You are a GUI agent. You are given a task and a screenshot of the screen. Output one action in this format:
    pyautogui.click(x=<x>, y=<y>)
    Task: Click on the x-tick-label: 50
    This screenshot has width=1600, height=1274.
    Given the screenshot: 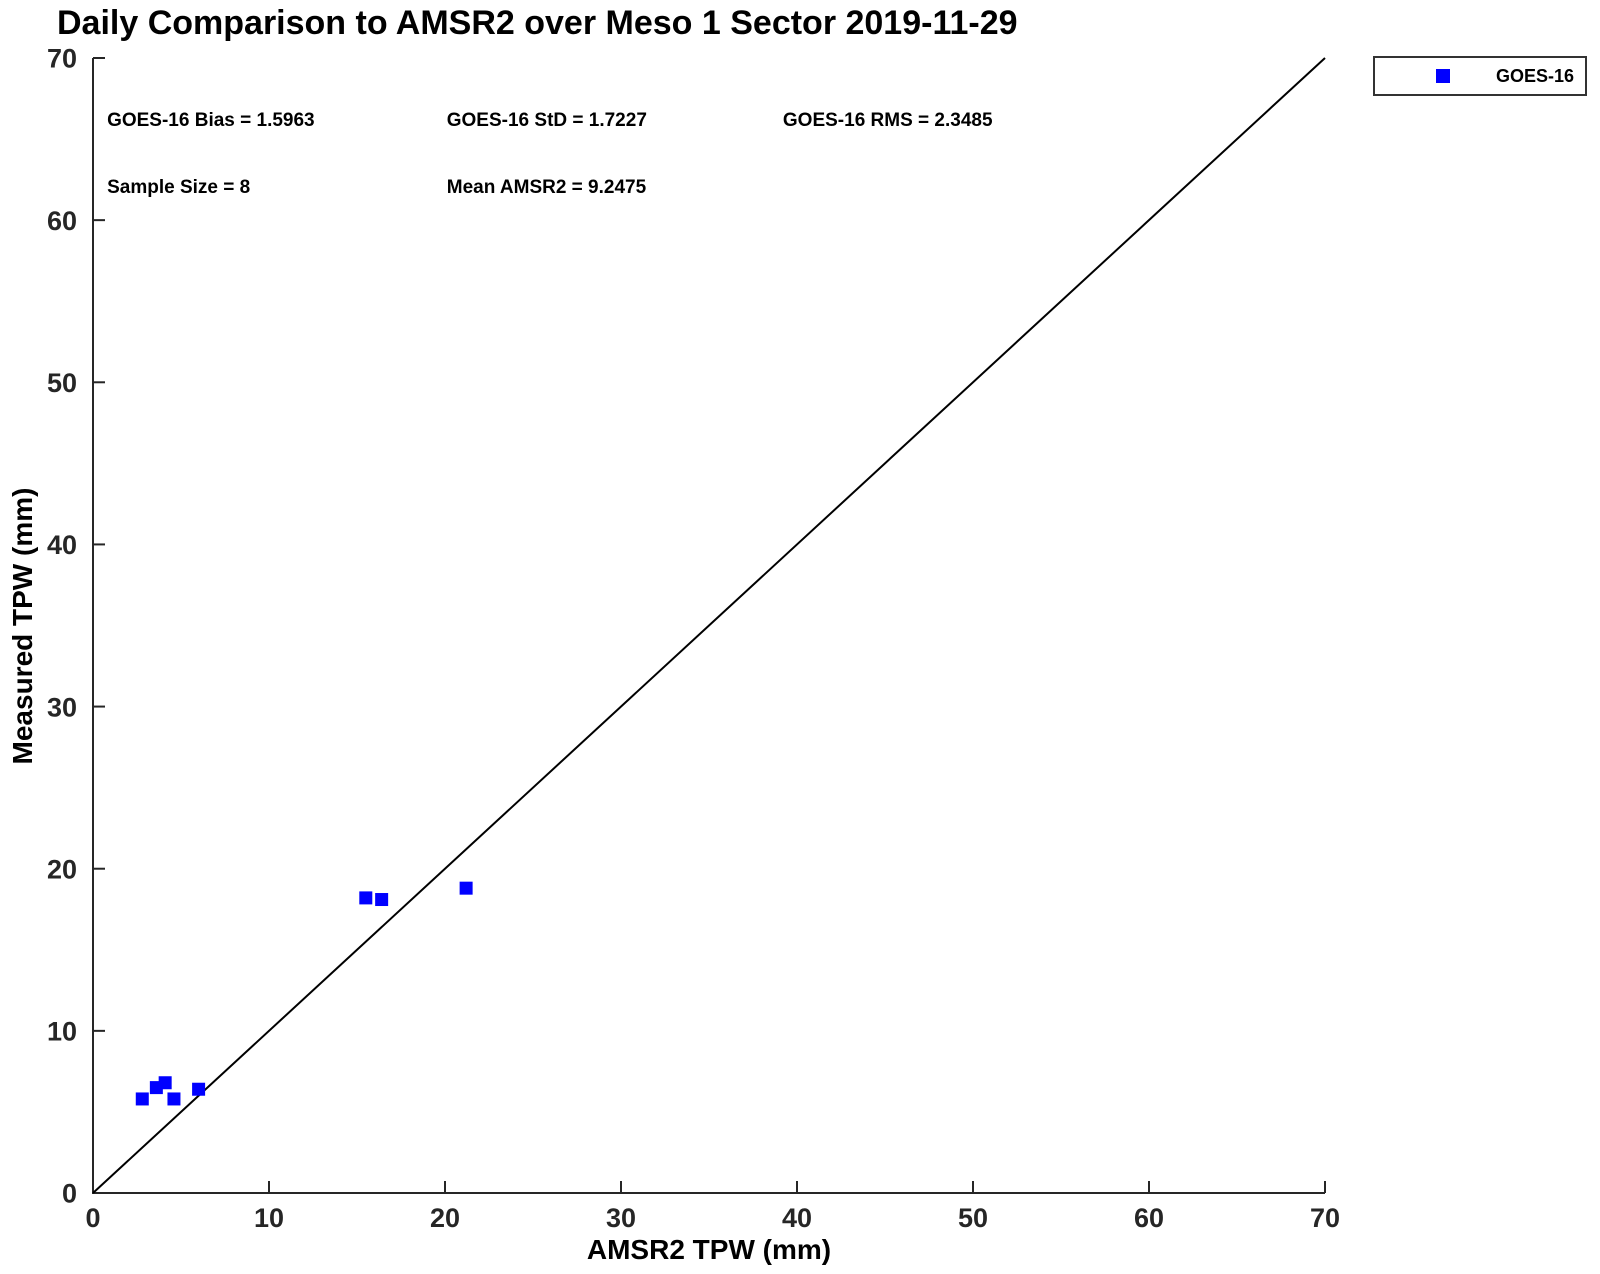 What is the action you would take?
    pyautogui.click(x=973, y=1218)
    